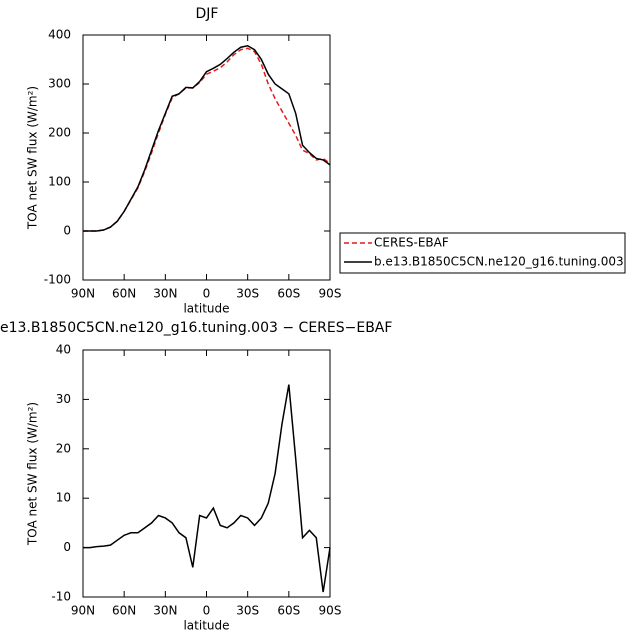 The image size is (644, 644). I want to click on y-tick-label: 10, so click(63, 498).